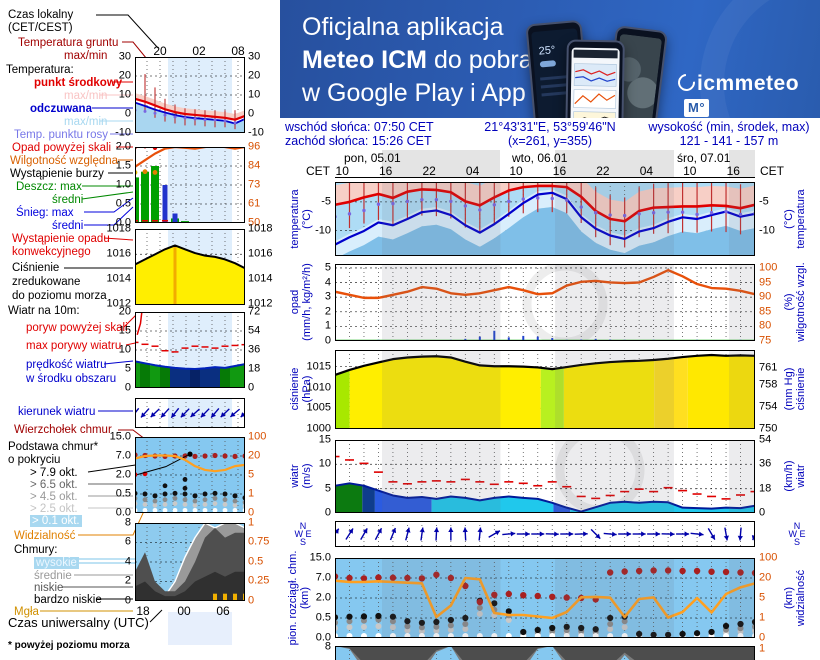 The height and width of the screenshot is (660, 820). I want to click on phone-cloud-icon, so click(548, 64).